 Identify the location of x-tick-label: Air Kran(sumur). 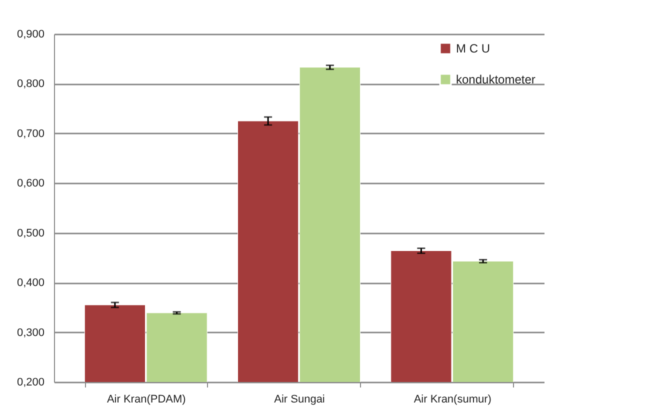
(453, 400).